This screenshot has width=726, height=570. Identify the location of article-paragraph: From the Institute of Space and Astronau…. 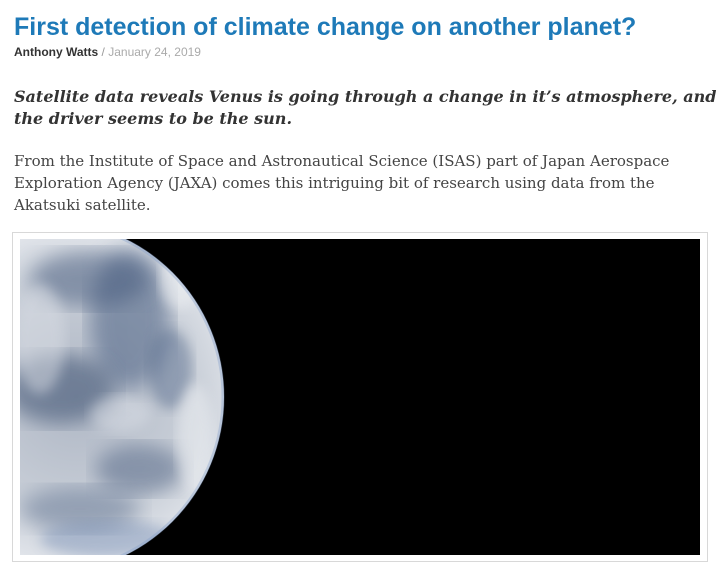
(342, 183).